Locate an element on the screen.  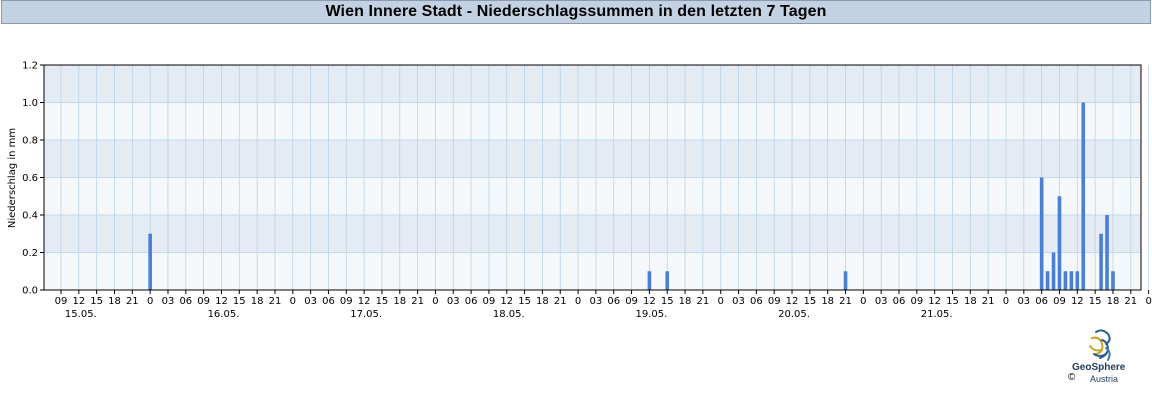
y-tick-label: 0.6 is located at coordinates (30, 178).